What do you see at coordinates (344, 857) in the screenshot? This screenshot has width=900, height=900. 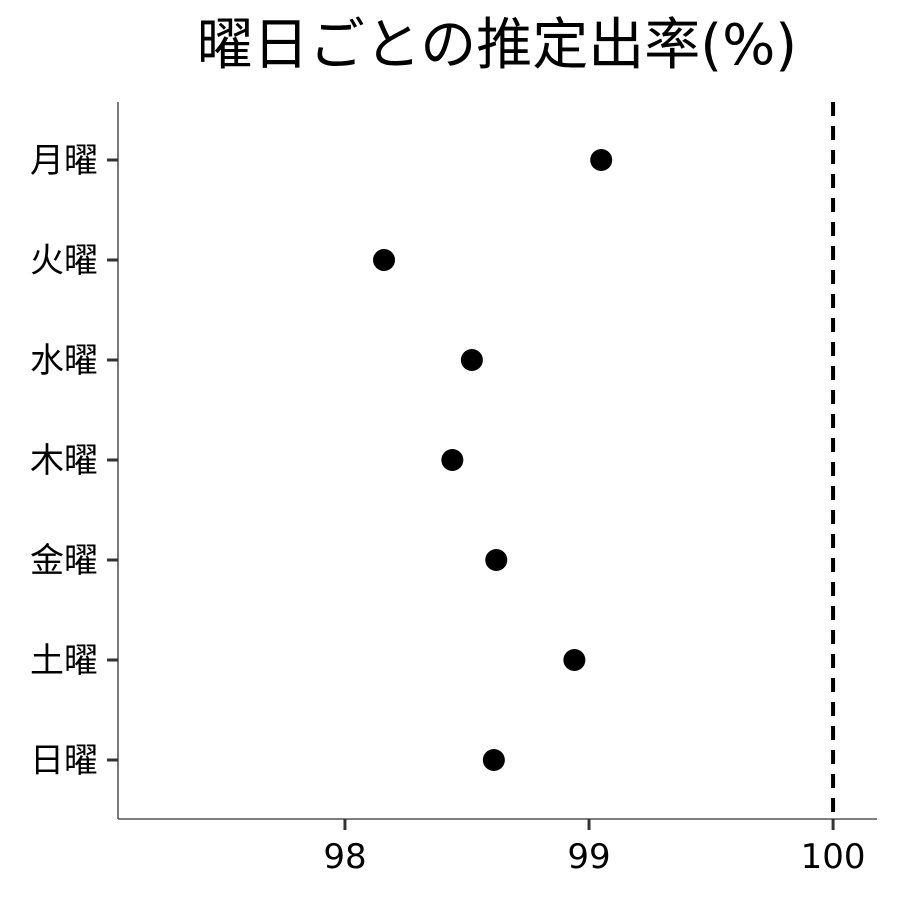 I see `x-tick-label: 98` at bounding box center [344, 857].